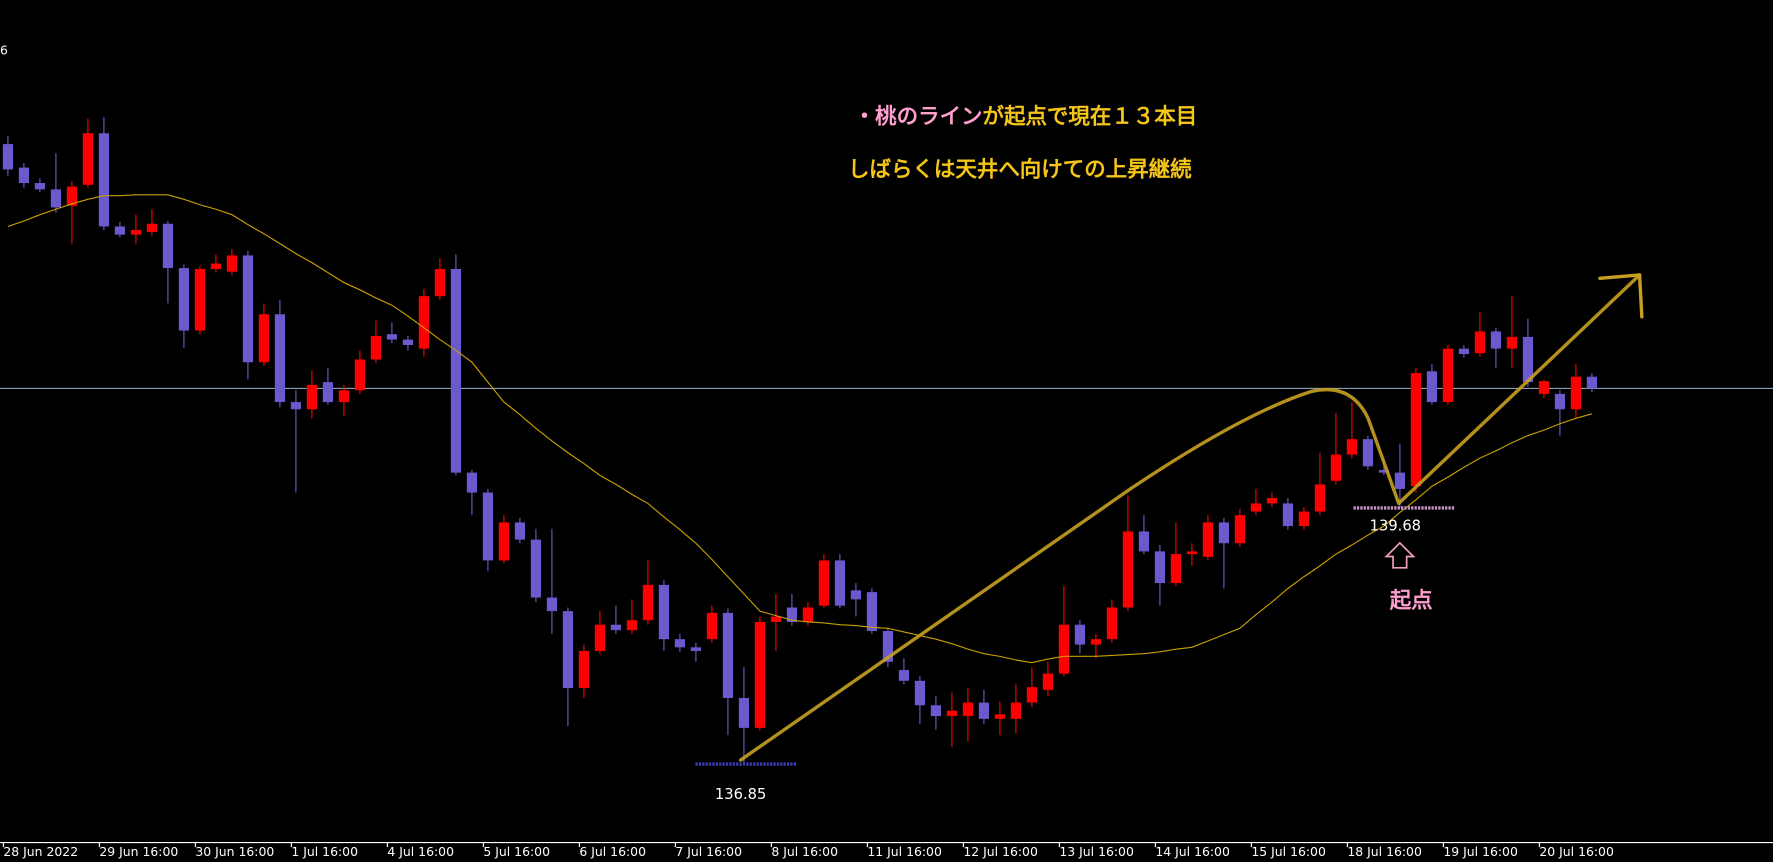 The image size is (1773, 862). Describe the element at coordinates (708, 851) in the screenshot. I see `x-tick-label: 7 Jul 16:00` at that location.